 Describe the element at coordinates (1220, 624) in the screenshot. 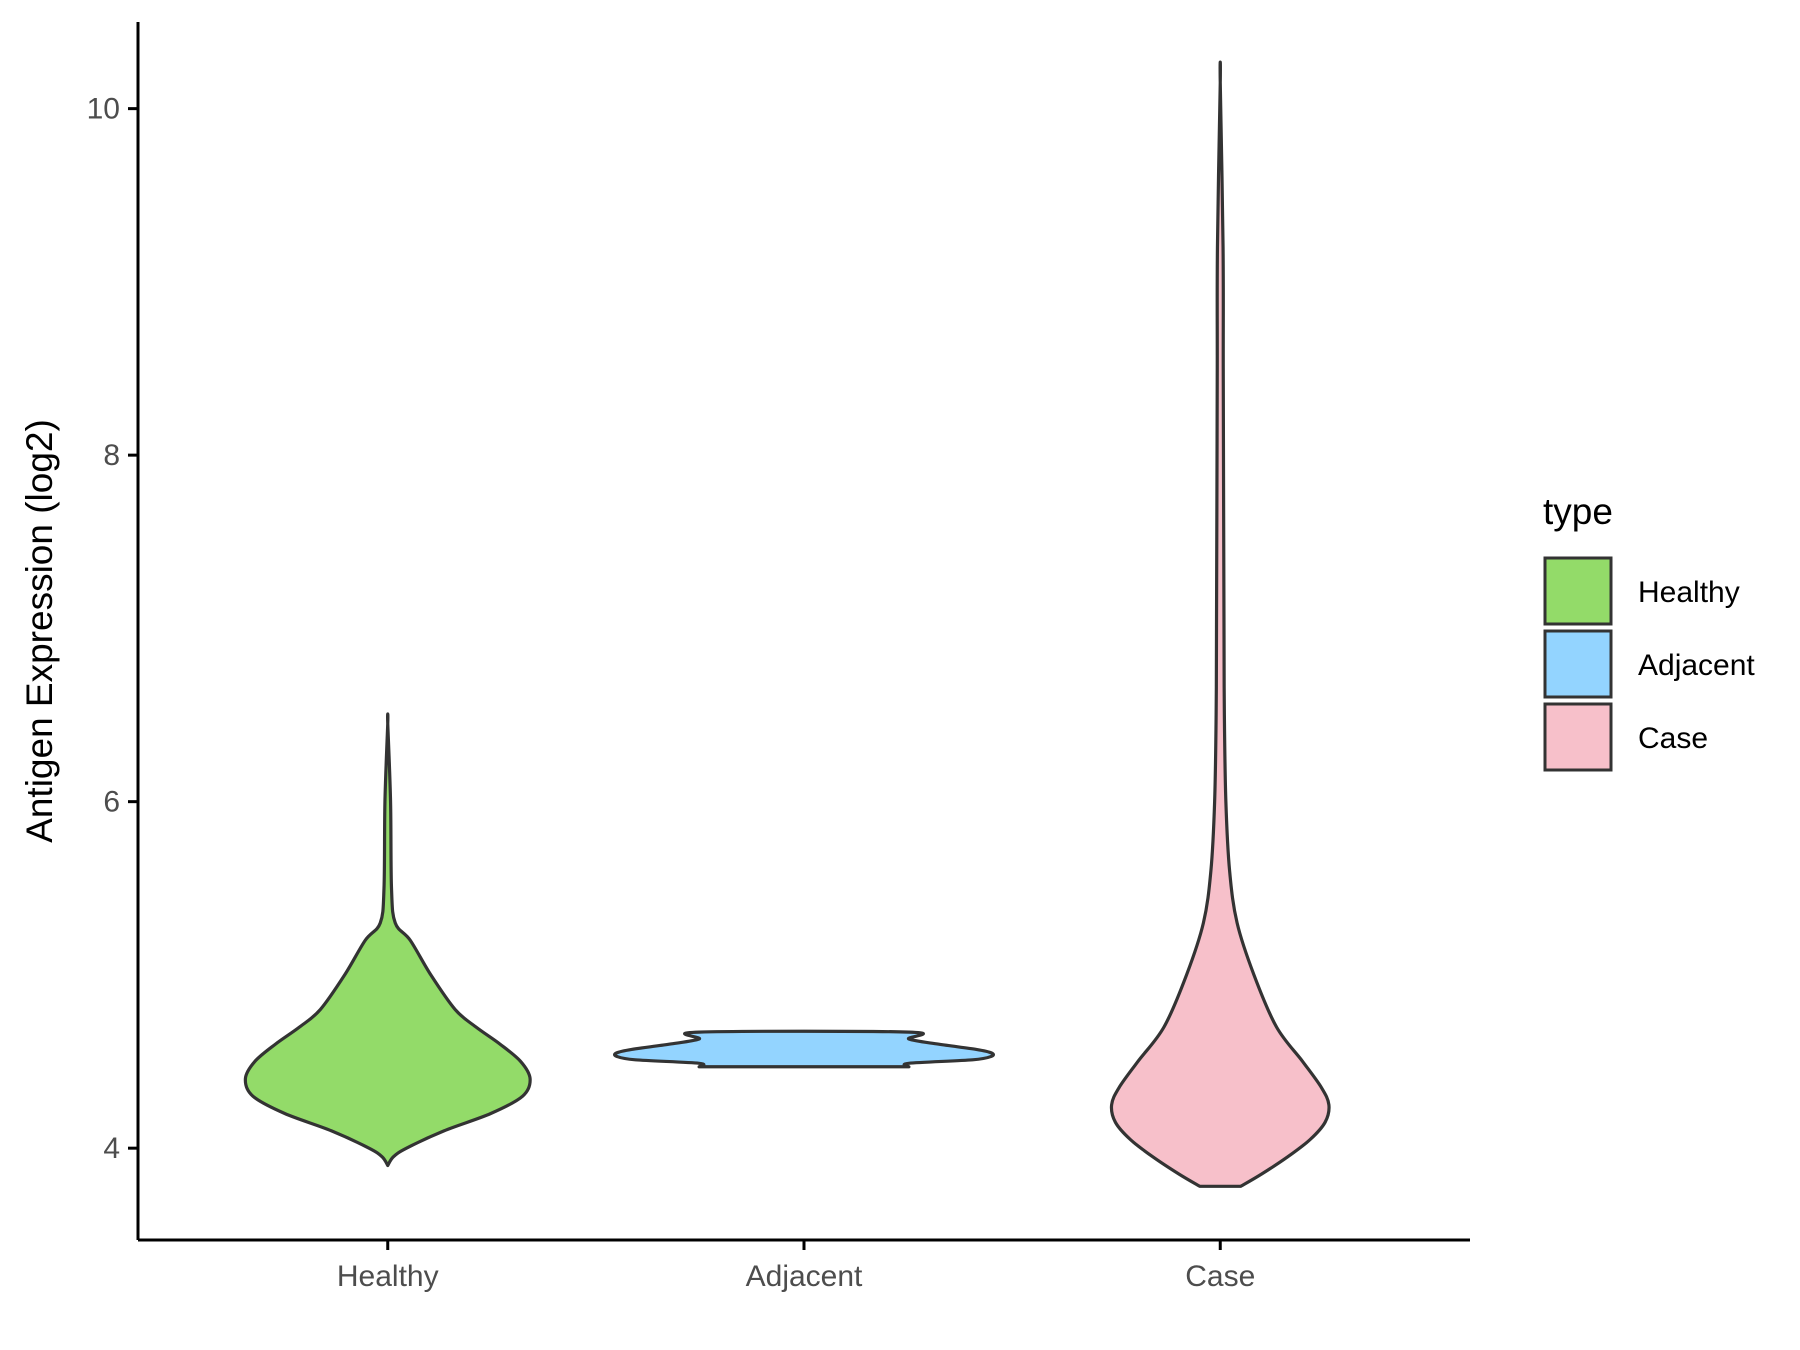

I see `violin-case` at that location.